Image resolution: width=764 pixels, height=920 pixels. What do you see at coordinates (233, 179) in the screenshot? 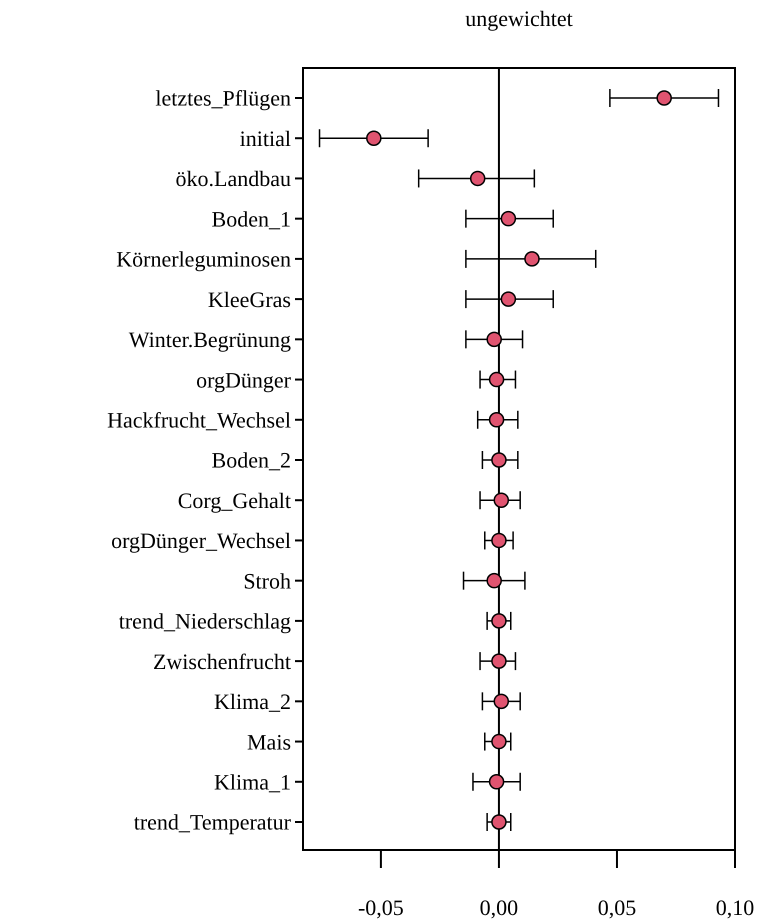
I see `y-tick-label: öko.Landbau` at bounding box center [233, 179].